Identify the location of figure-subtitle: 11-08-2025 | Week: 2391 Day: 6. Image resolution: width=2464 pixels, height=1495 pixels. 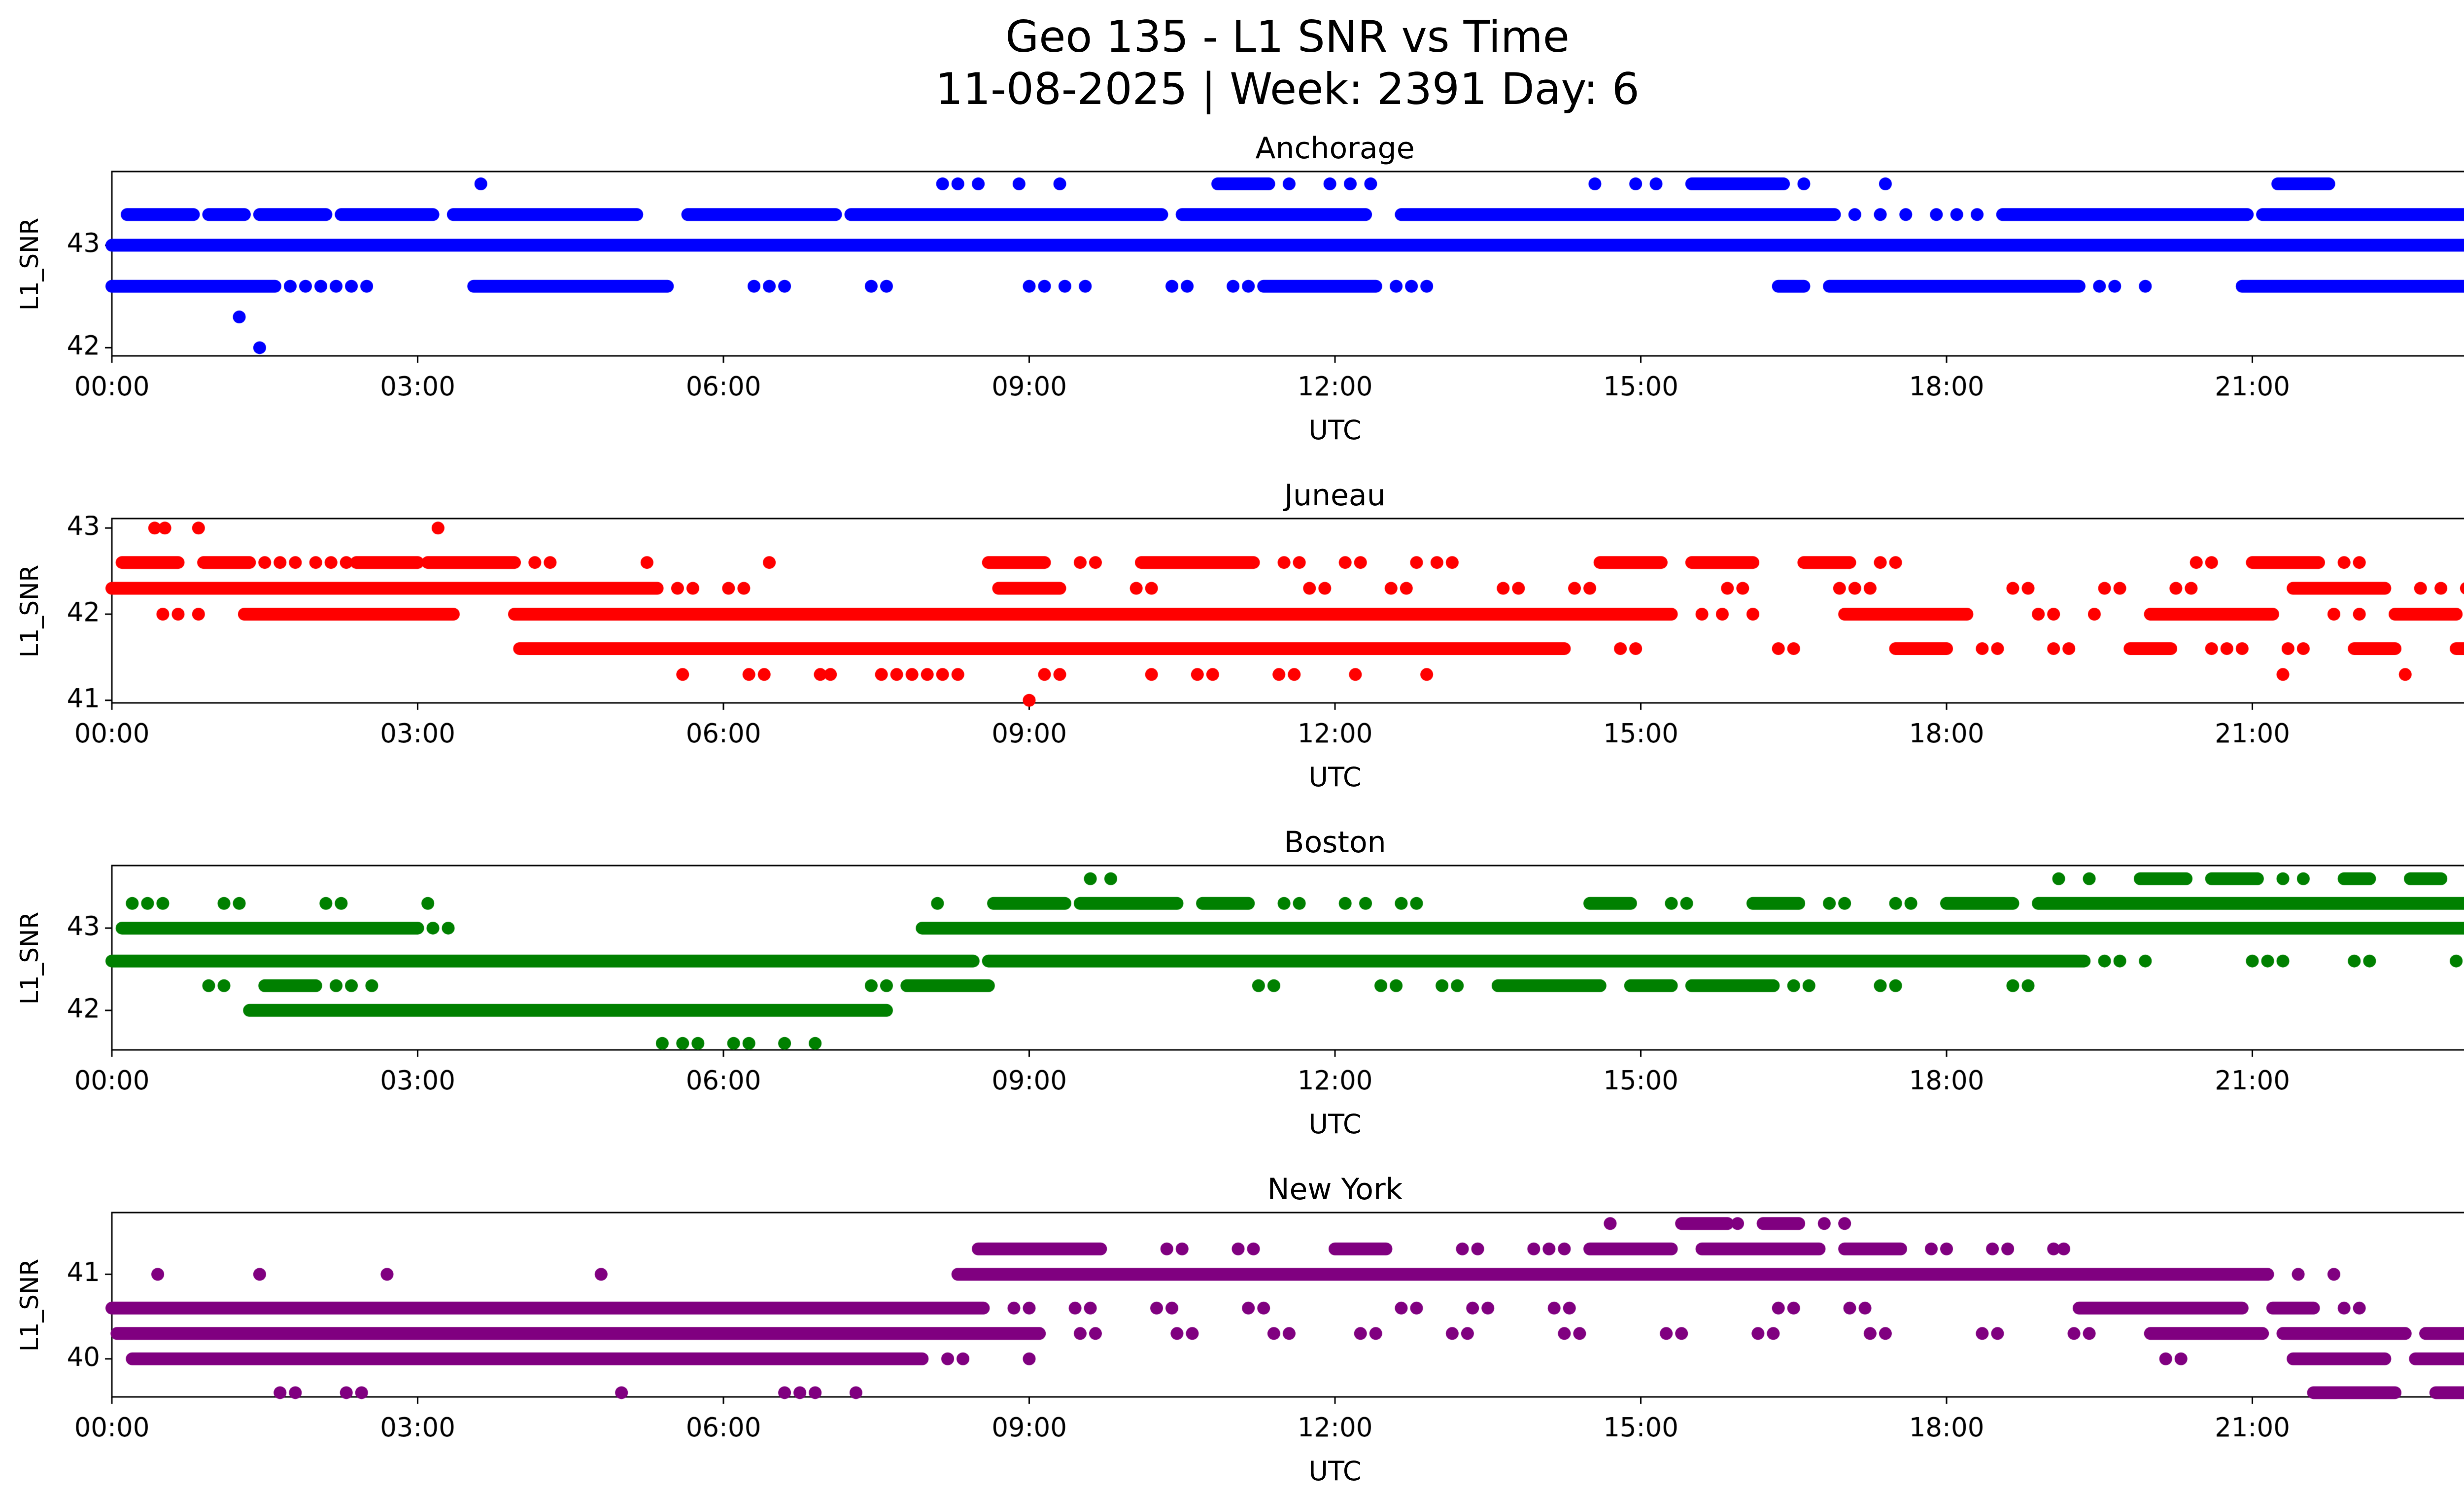
(1287, 89).